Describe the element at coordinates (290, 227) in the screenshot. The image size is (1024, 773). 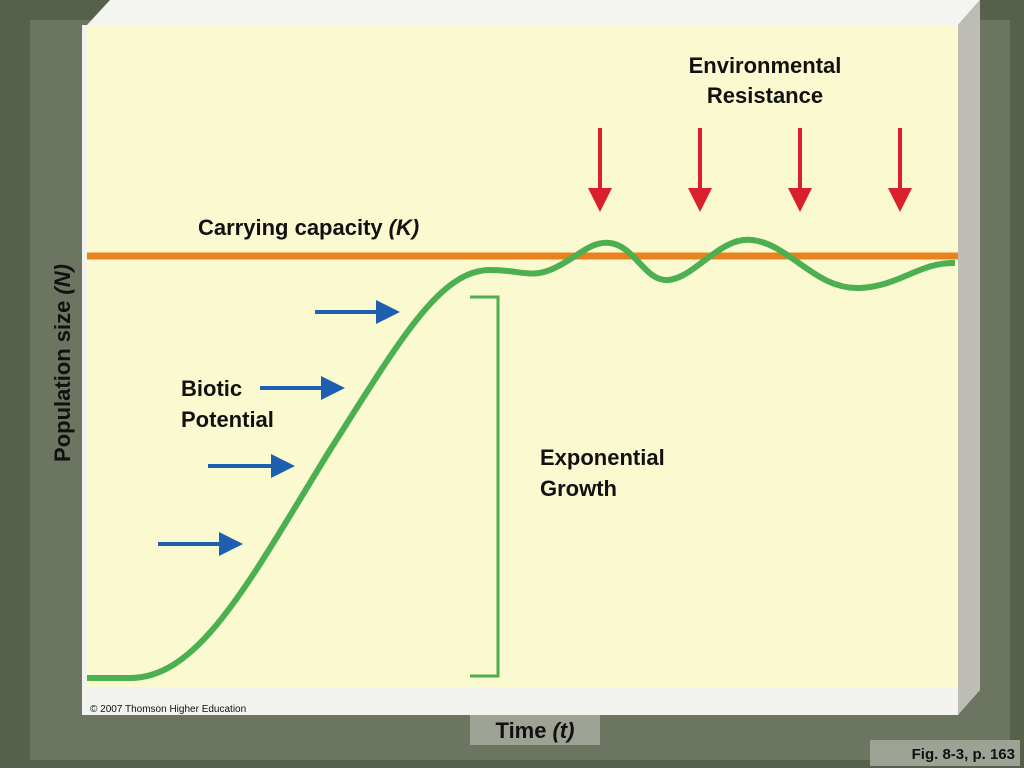
I see `label-text: Carrying capacity` at that location.